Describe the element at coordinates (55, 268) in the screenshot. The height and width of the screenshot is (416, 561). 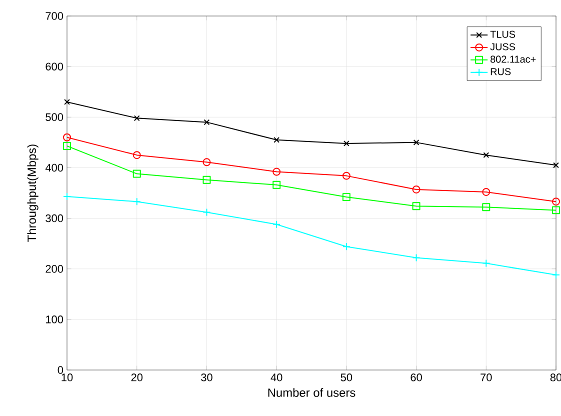
I see `y-tick-label: 200` at that location.